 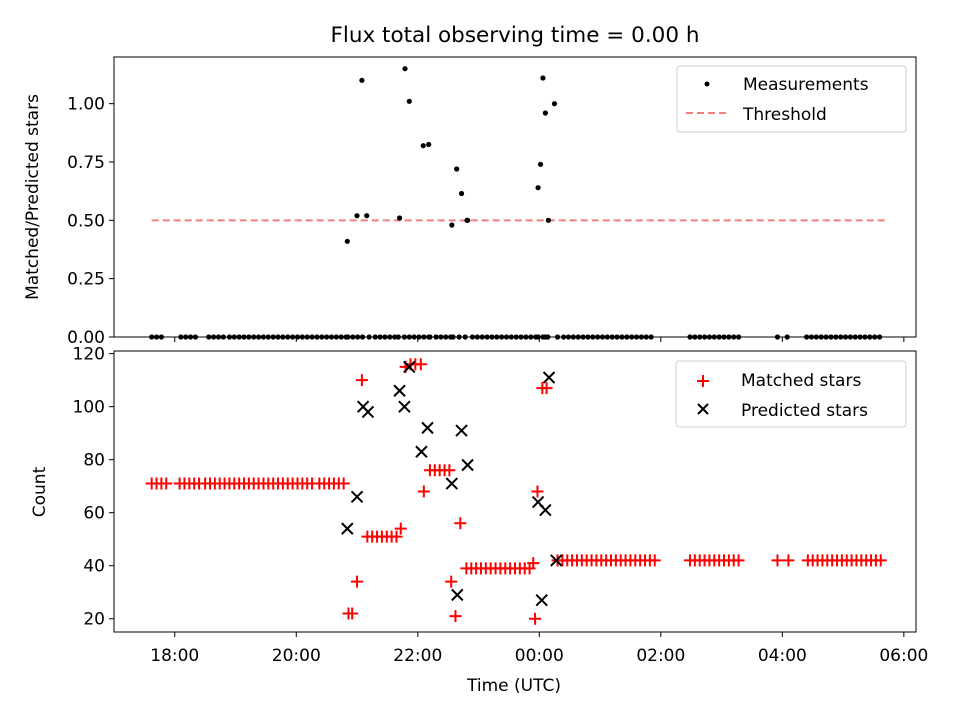 I want to click on legend-top: Measurements Threshold, so click(x=791, y=99).